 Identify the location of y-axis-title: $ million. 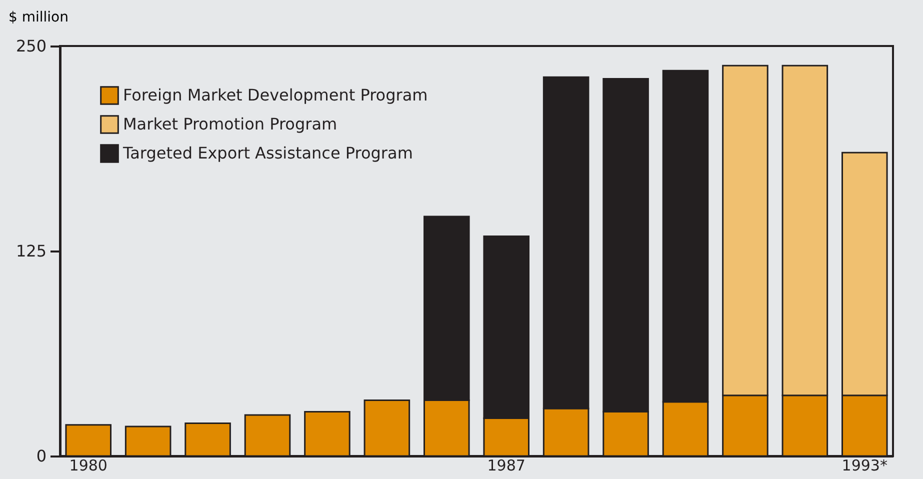
(38, 18).